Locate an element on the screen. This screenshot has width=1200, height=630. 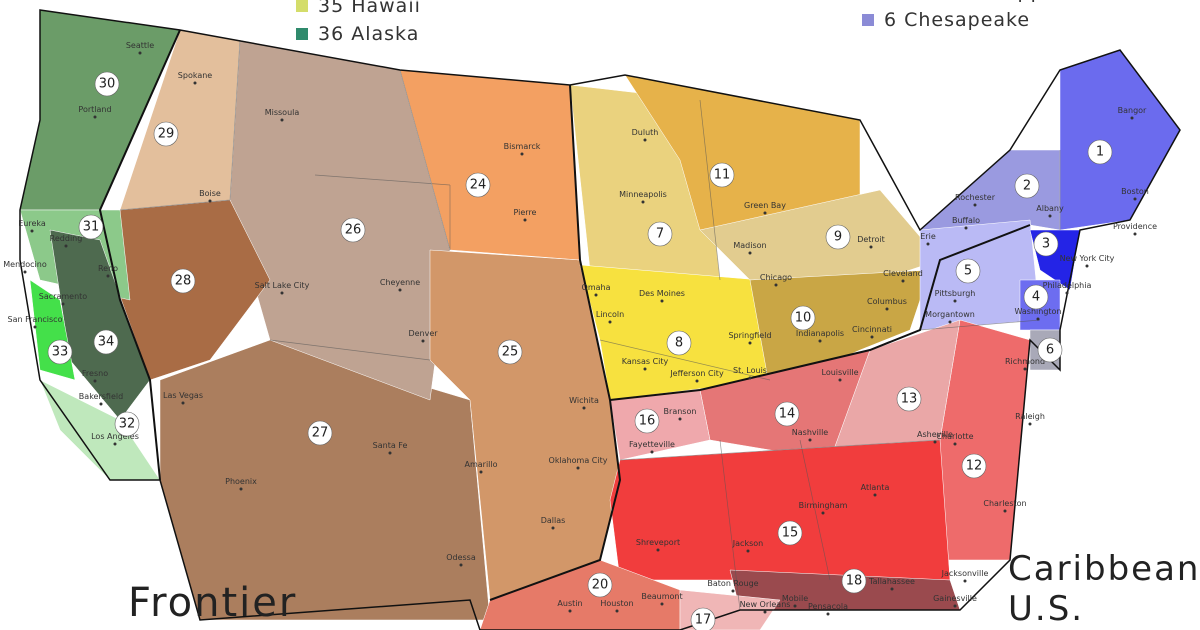
city-label: Buffalo is located at coordinates (966, 220).